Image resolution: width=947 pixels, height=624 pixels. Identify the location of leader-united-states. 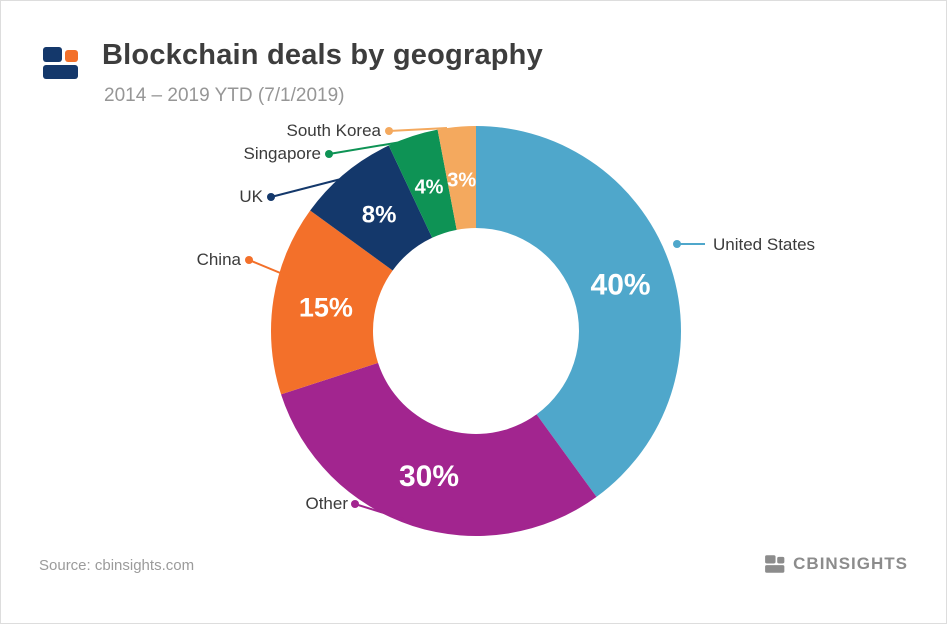
(689, 244).